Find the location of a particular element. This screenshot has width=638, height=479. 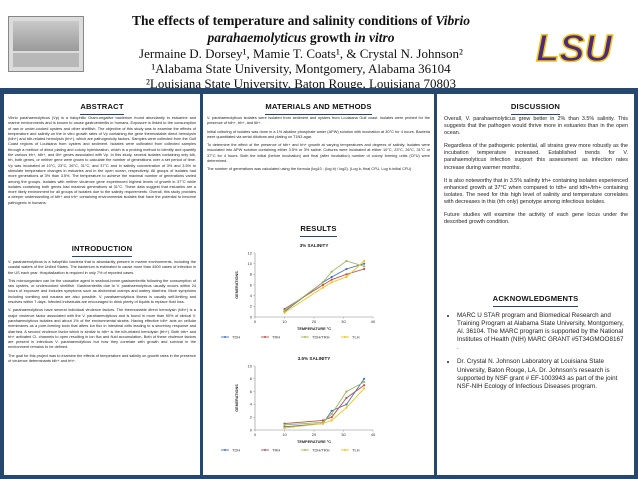

y-tick-label: 12 is located at coordinates (250, 252).